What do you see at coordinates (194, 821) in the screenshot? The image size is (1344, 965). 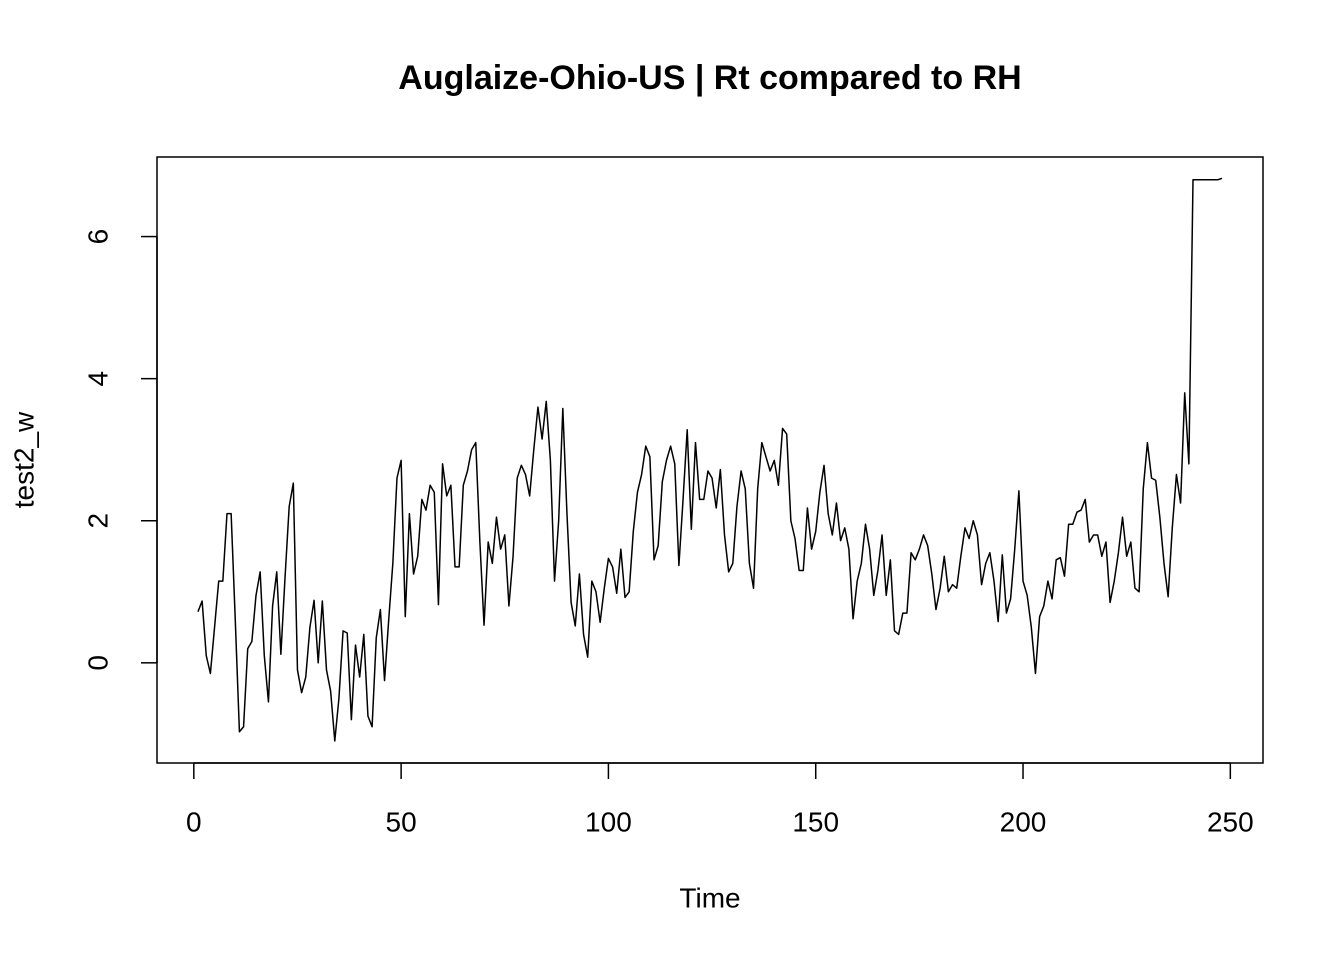 I see `x-tick-label: 0` at bounding box center [194, 821].